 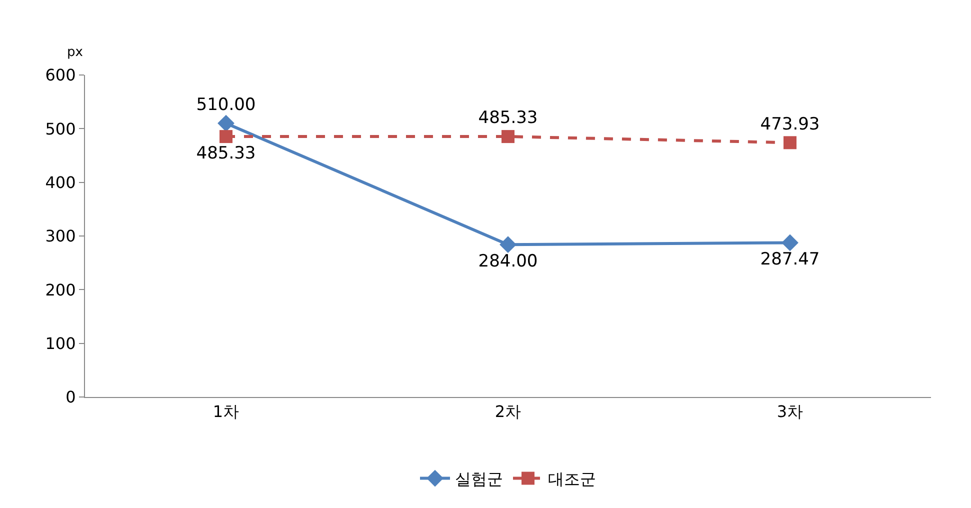 I want to click on data-label: 510.00, so click(x=226, y=104).